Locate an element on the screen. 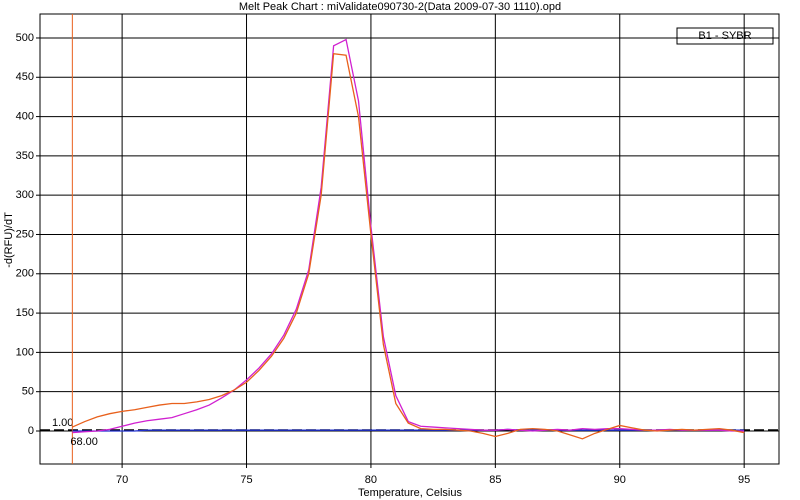  x-tick-label: 70 is located at coordinates (122, 480).